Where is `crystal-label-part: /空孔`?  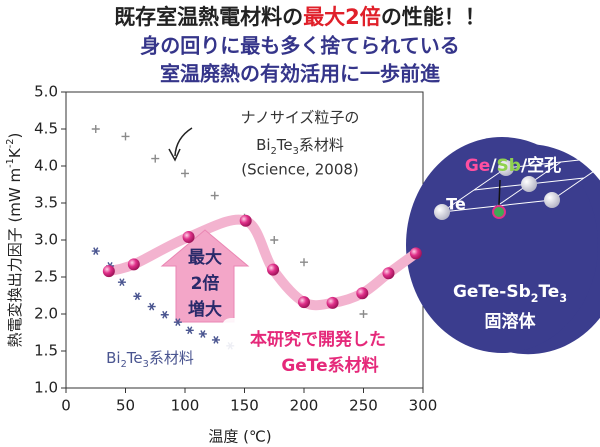
crystal-label-part: /空孔 is located at coordinates (541, 165).